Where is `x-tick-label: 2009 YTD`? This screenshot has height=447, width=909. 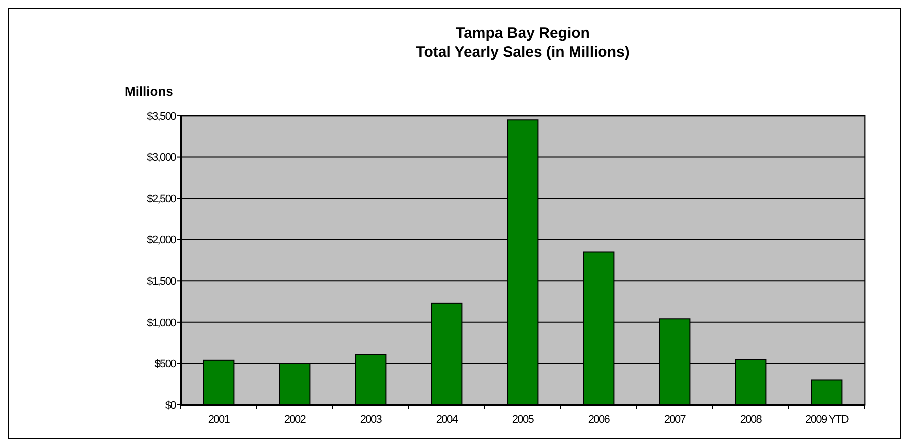 x-tick-label: 2009 YTD is located at coordinates (828, 420).